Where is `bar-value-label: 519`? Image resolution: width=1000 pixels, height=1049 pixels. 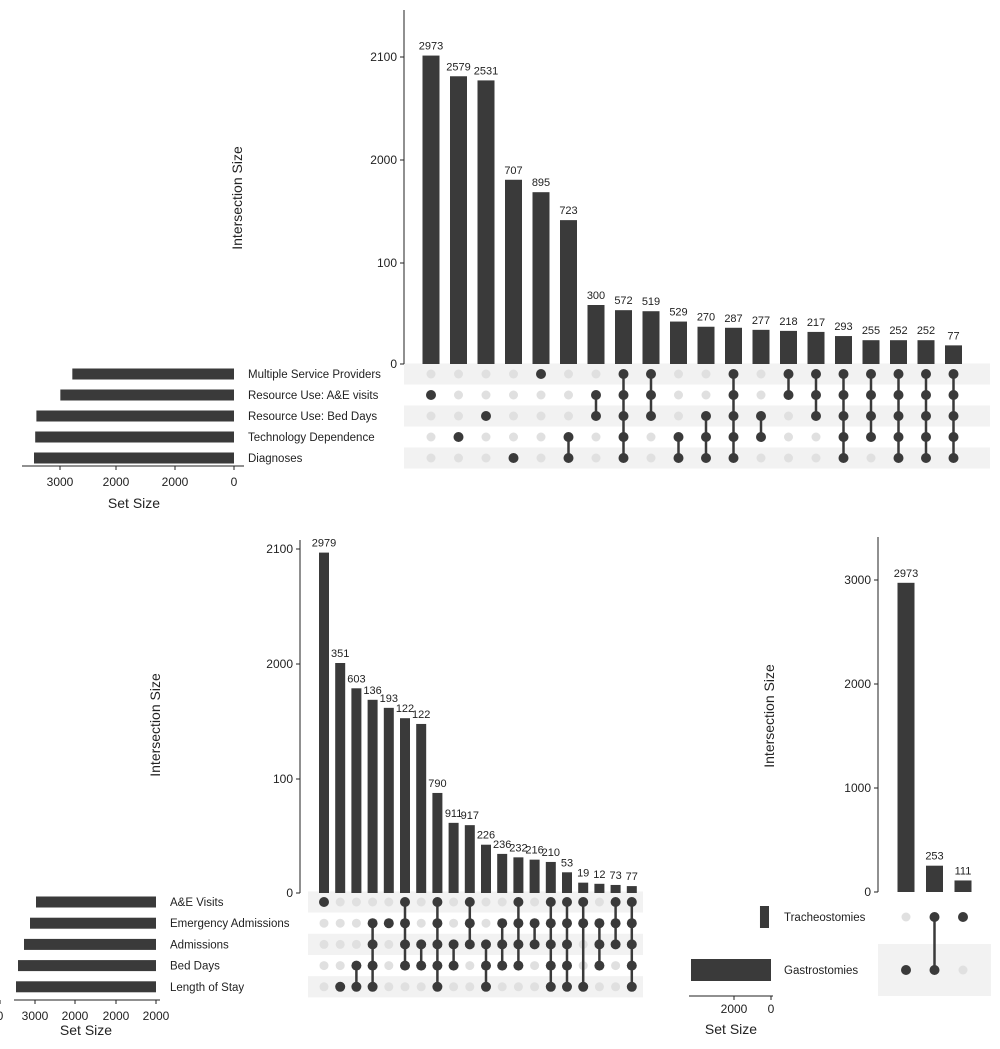 bar-value-label: 519 is located at coordinates (651, 302).